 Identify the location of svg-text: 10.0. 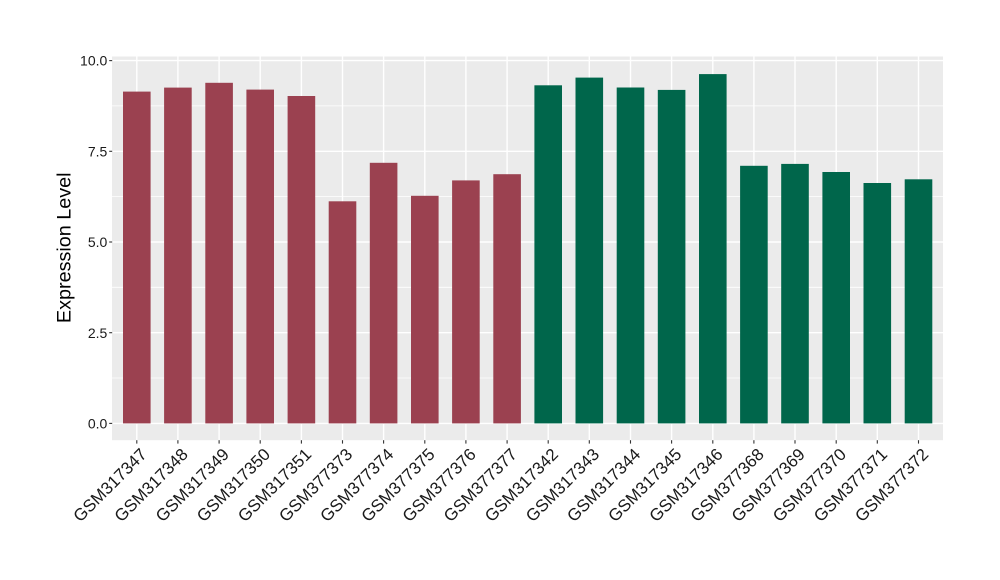
(93, 61).